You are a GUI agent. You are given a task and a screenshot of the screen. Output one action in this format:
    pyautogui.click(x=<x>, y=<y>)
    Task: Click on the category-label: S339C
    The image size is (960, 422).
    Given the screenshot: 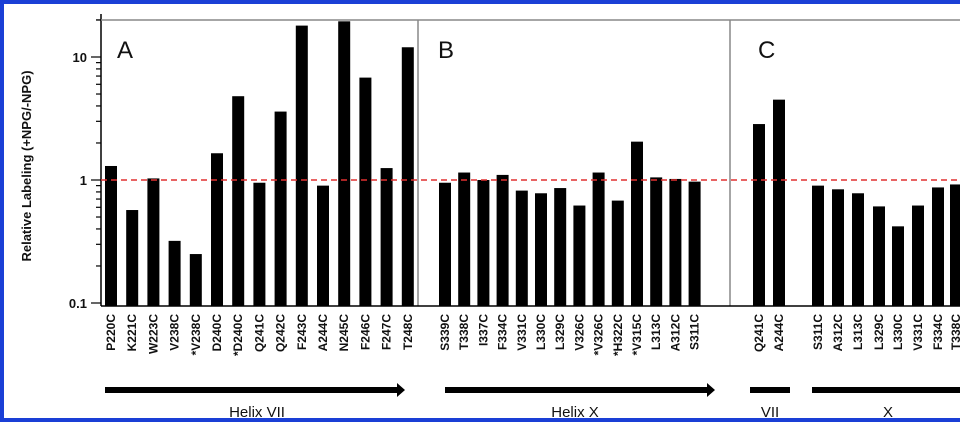 What is the action you would take?
    pyautogui.click(x=445, y=332)
    